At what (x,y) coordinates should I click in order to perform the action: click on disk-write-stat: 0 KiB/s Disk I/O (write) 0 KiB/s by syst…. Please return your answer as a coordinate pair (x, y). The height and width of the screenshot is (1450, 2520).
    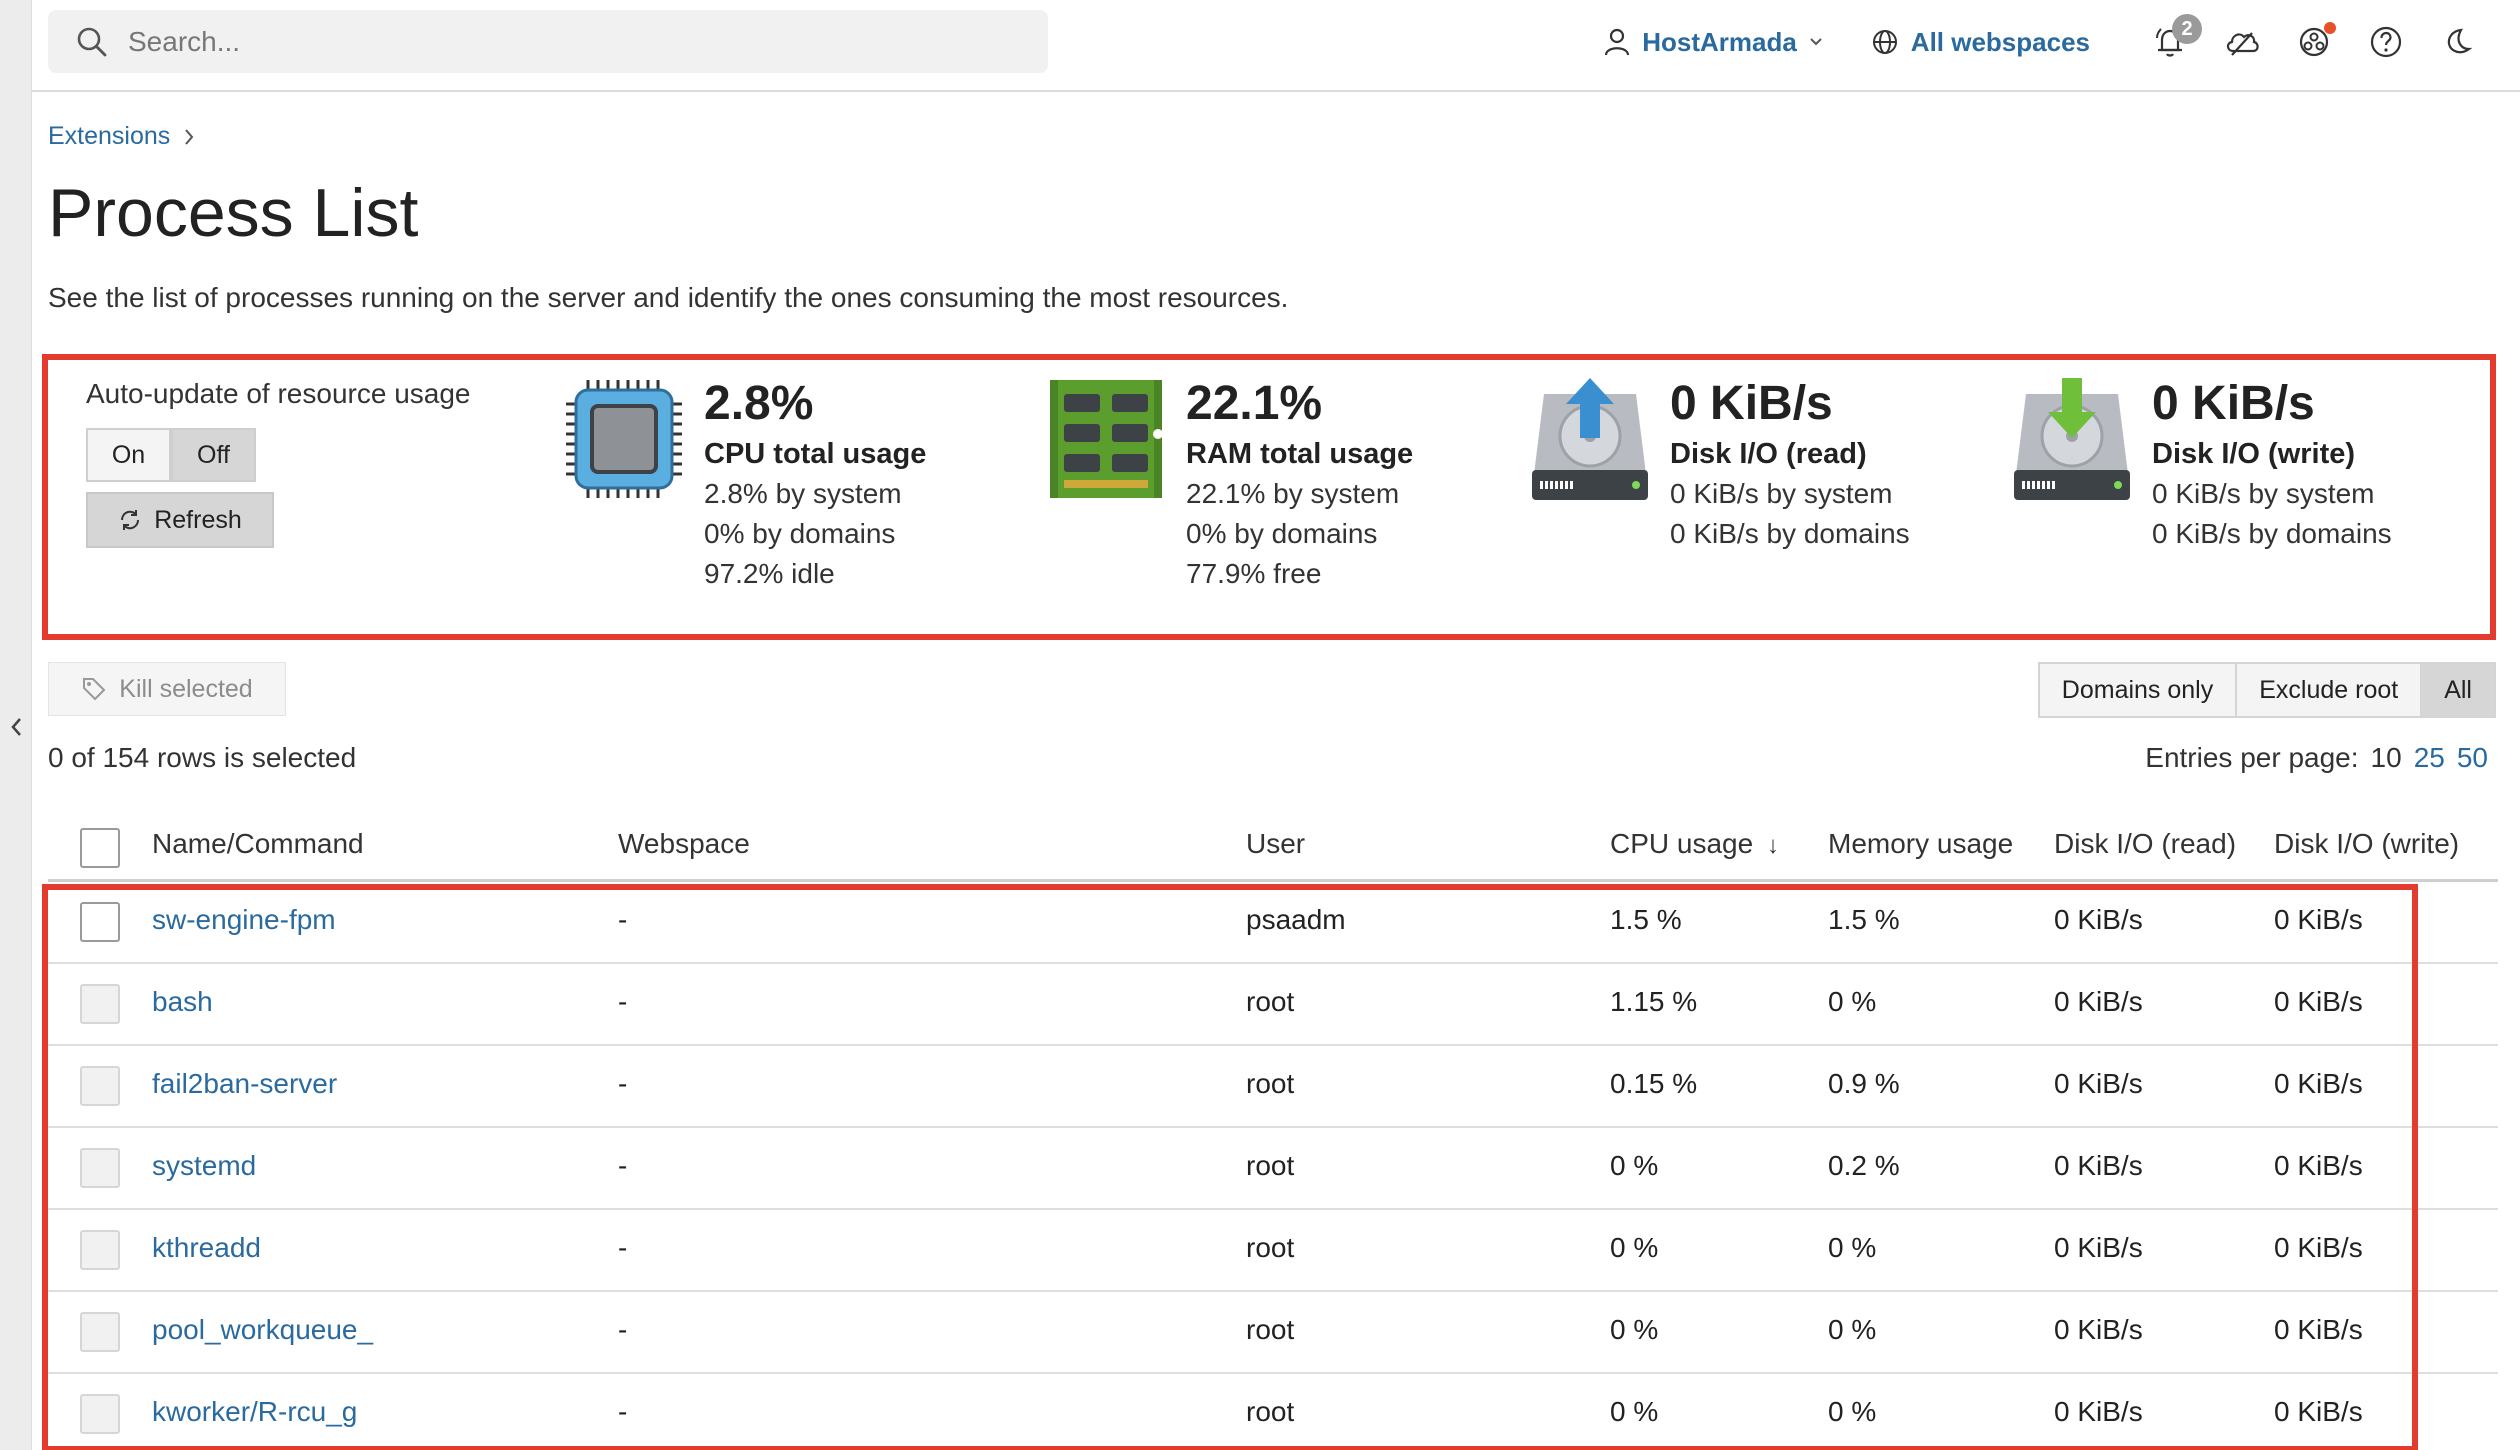
    Looking at the image, I should click on (2202, 464).